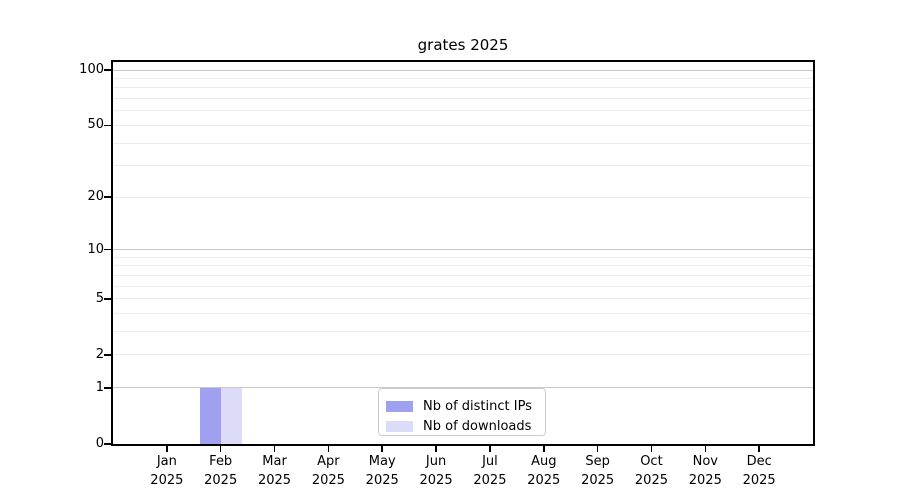 Image resolution: width=900 pixels, height=500 pixels. Describe the element at coordinates (382, 461) in the screenshot. I see `x-tick-label-month: May` at that location.